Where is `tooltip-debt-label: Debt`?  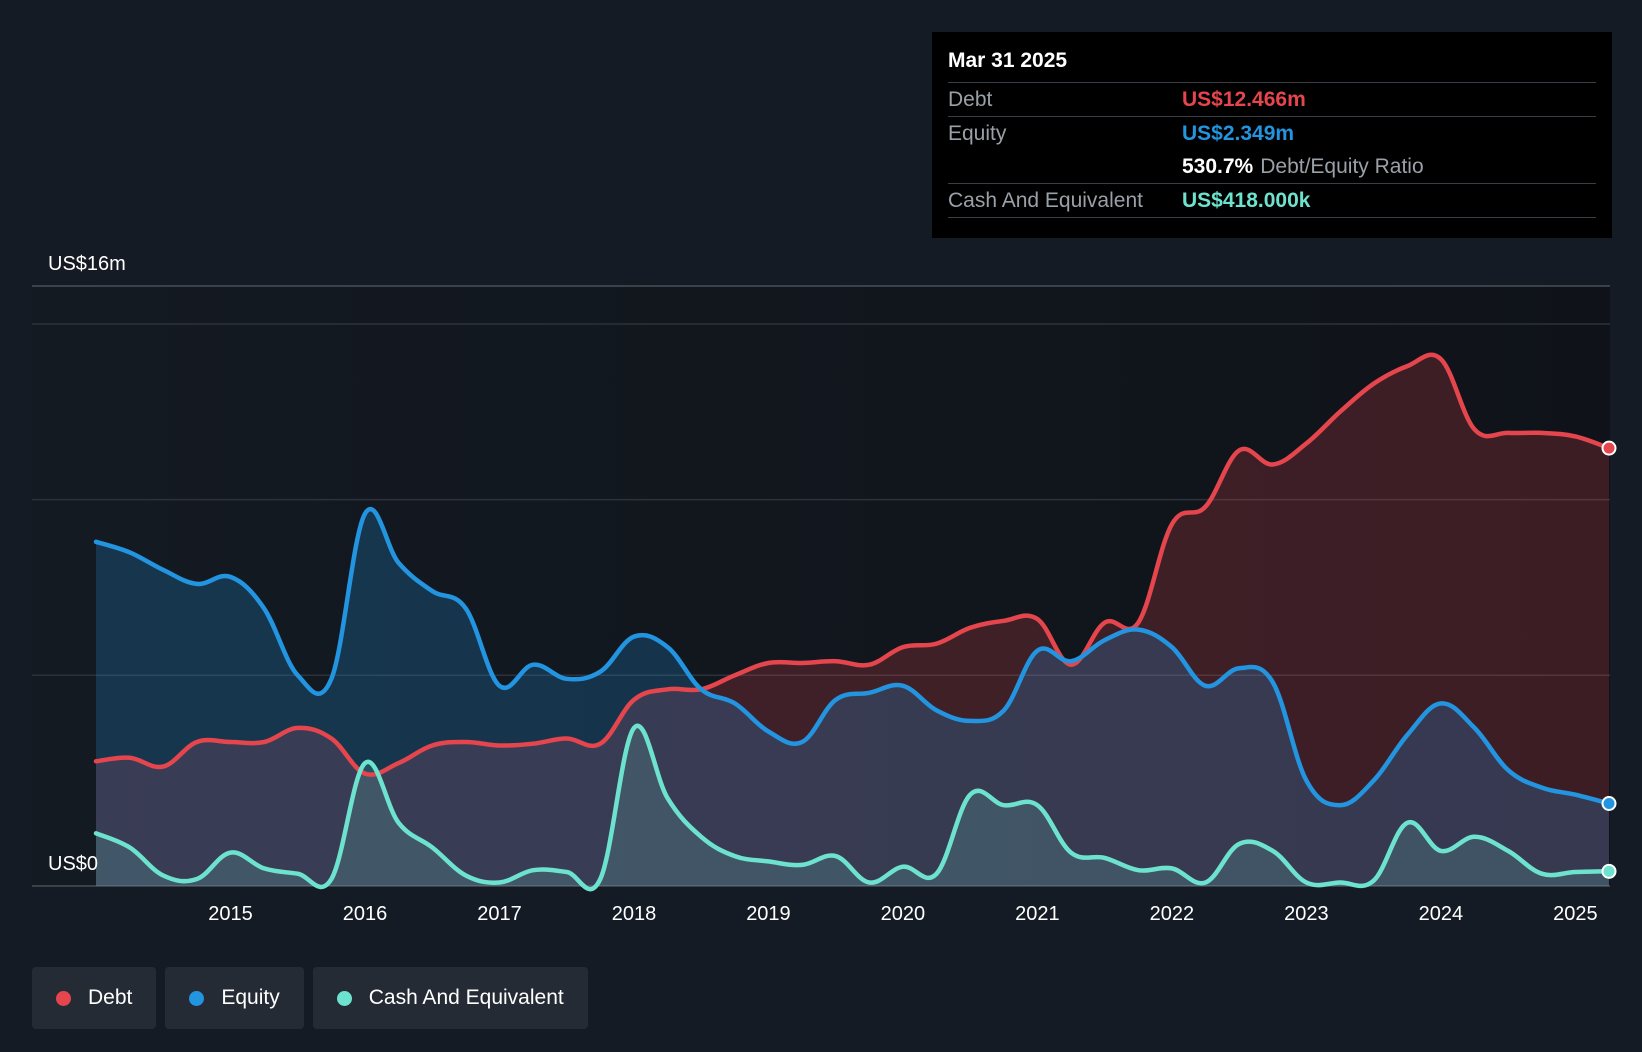
tooltip-debt-label: Debt is located at coordinates (970, 99).